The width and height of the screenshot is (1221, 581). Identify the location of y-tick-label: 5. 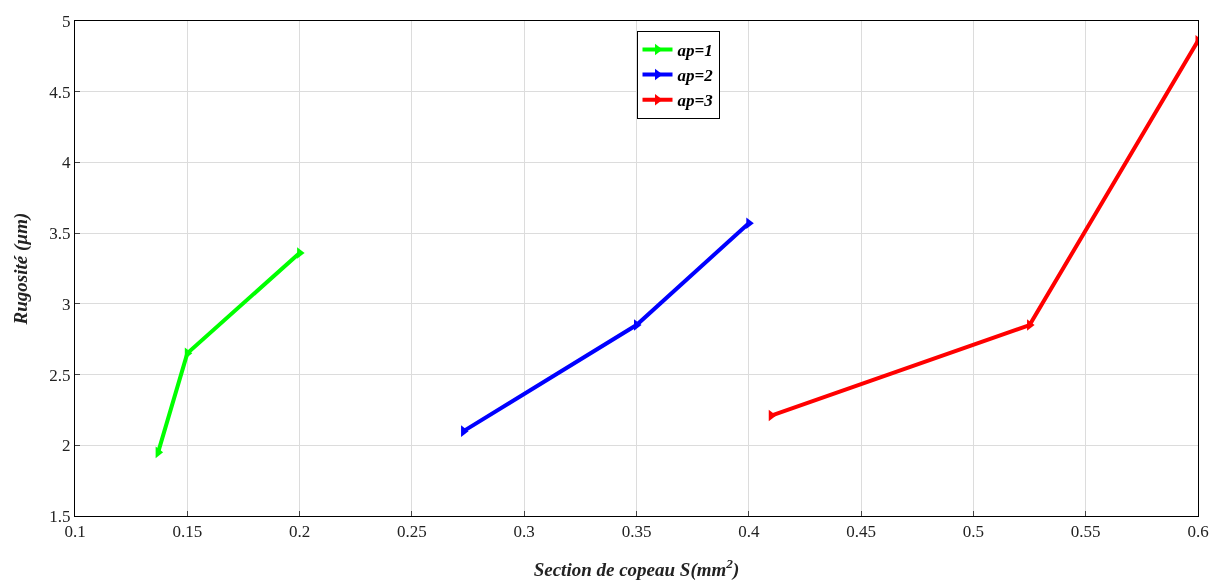
(66, 21).